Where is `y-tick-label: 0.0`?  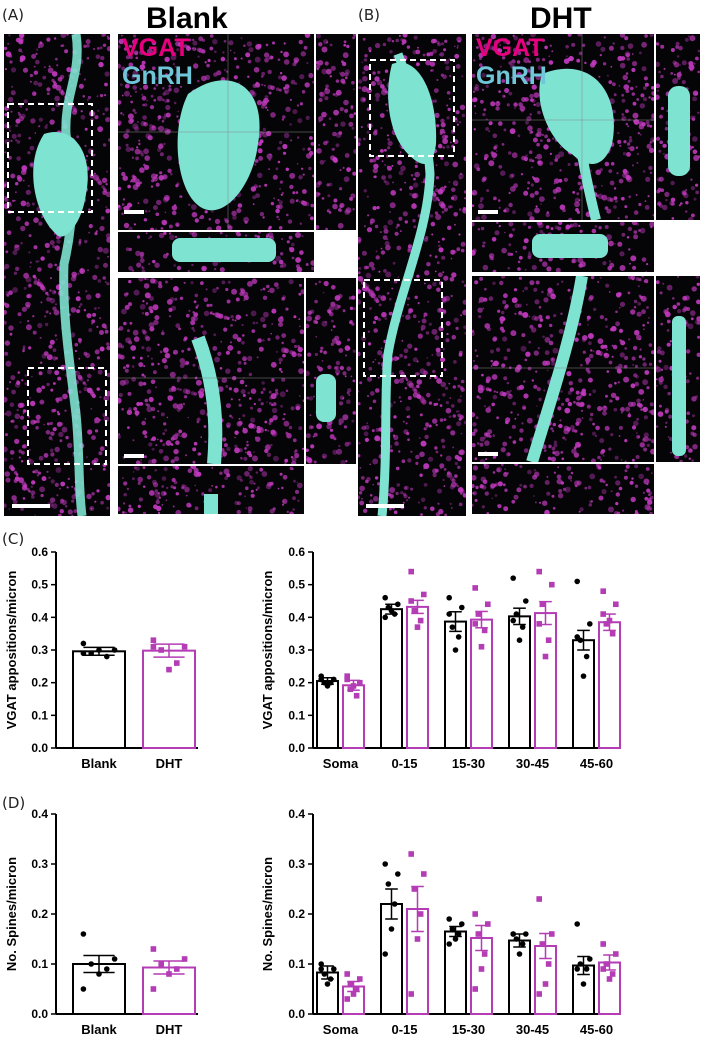 y-tick-label: 0.0 is located at coordinates (39, 748).